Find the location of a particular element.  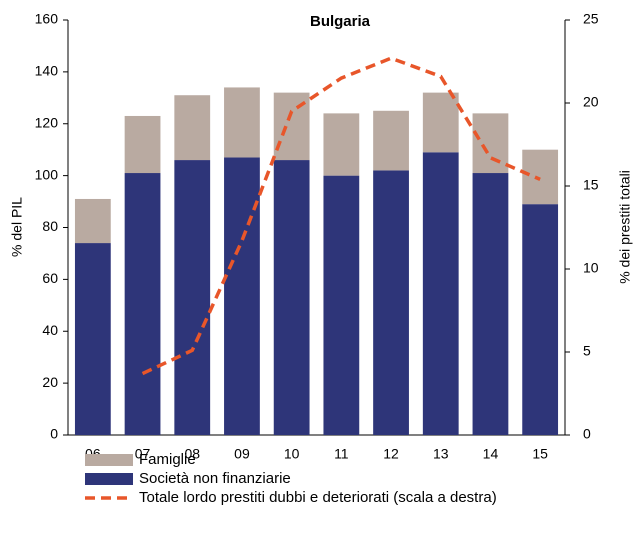

legend-label: Famiglie is located at coordinates (167, 459).